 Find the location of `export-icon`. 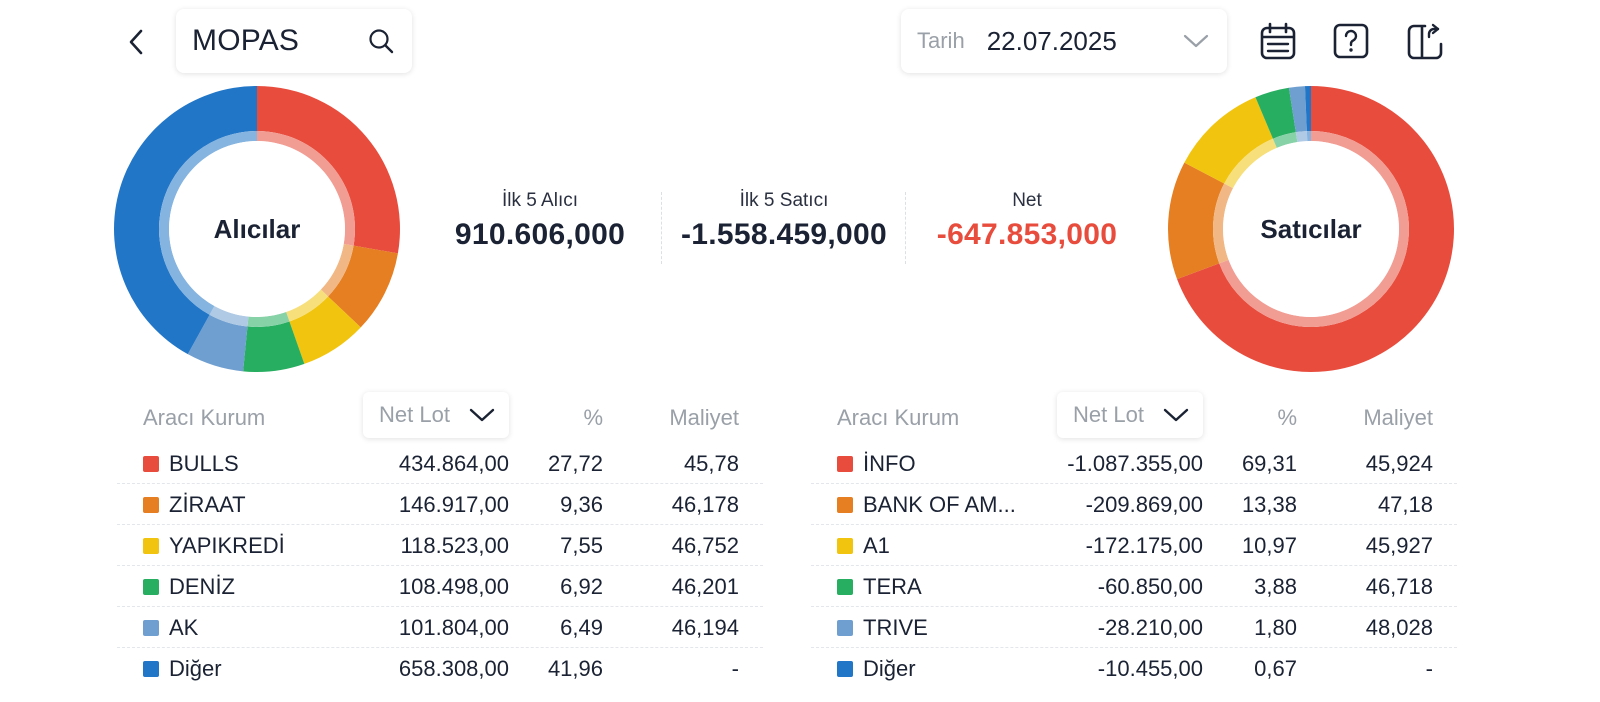

export-icon is located at coordinates (1425, 41).